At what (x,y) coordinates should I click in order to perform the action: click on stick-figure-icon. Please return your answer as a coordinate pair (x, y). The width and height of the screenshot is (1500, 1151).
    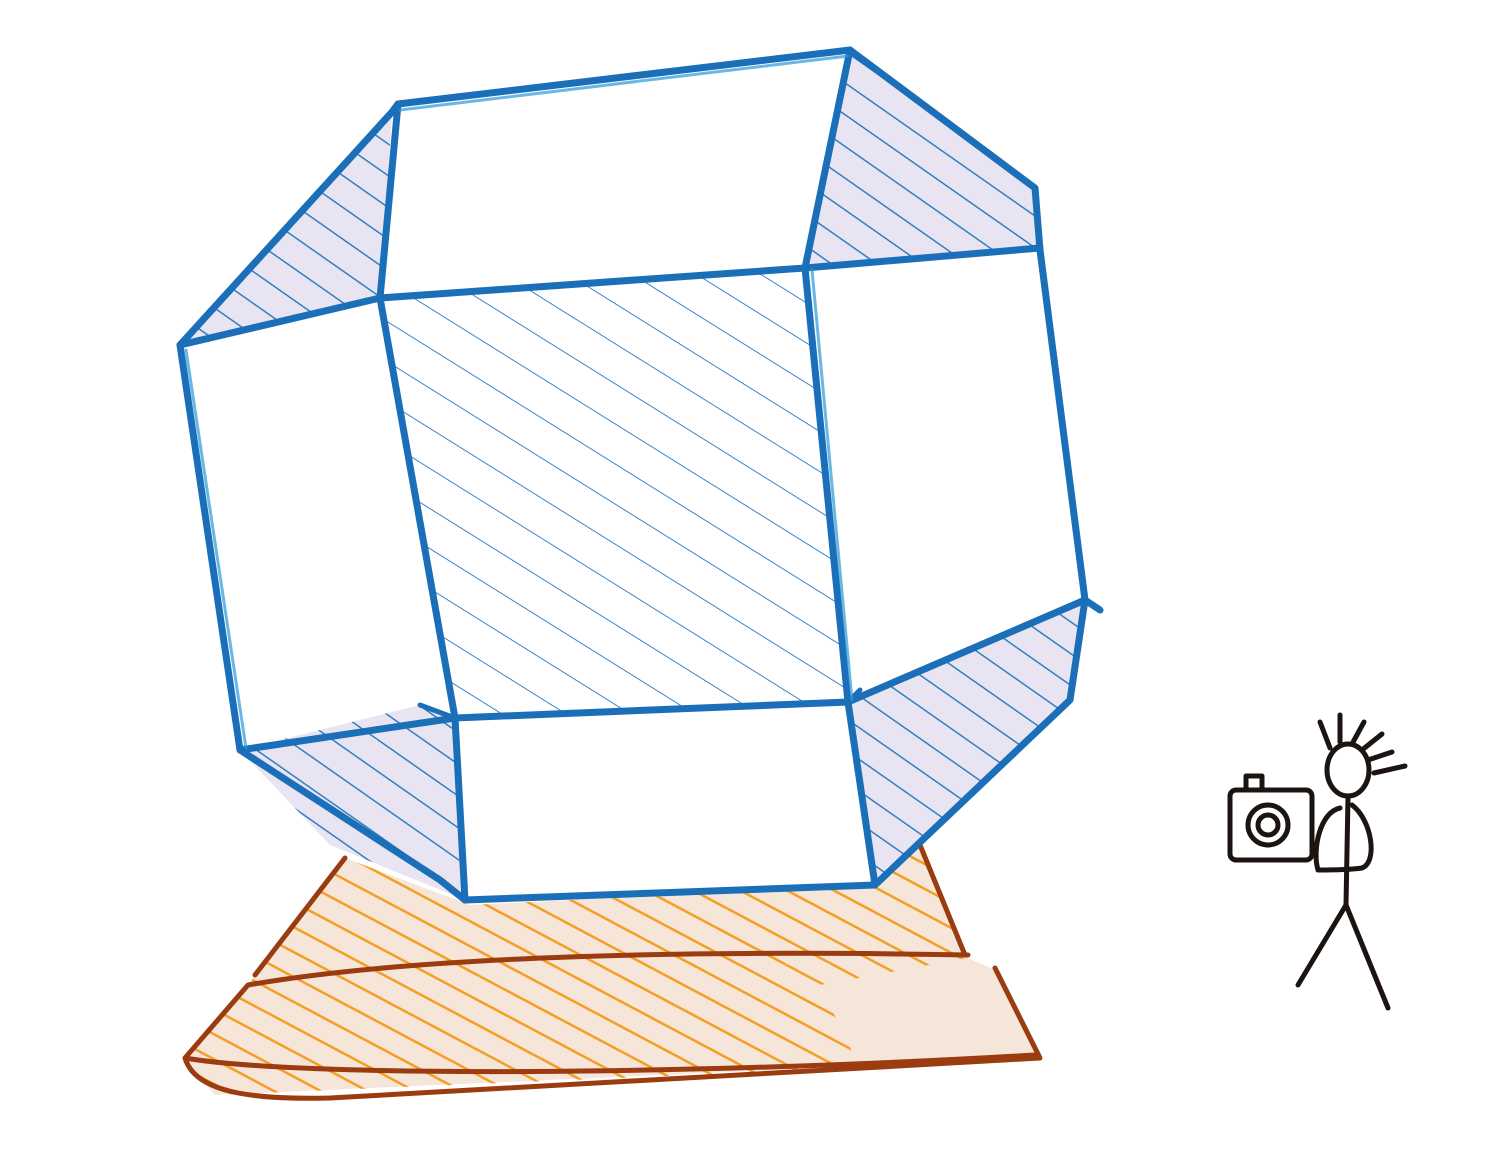
    Looking at the image, I should click on (1351, 861).